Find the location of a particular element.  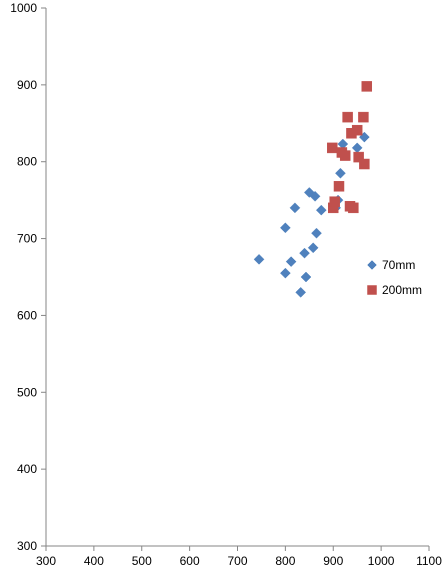

x-tick-label: 400 is located at coordinates (94, 561).